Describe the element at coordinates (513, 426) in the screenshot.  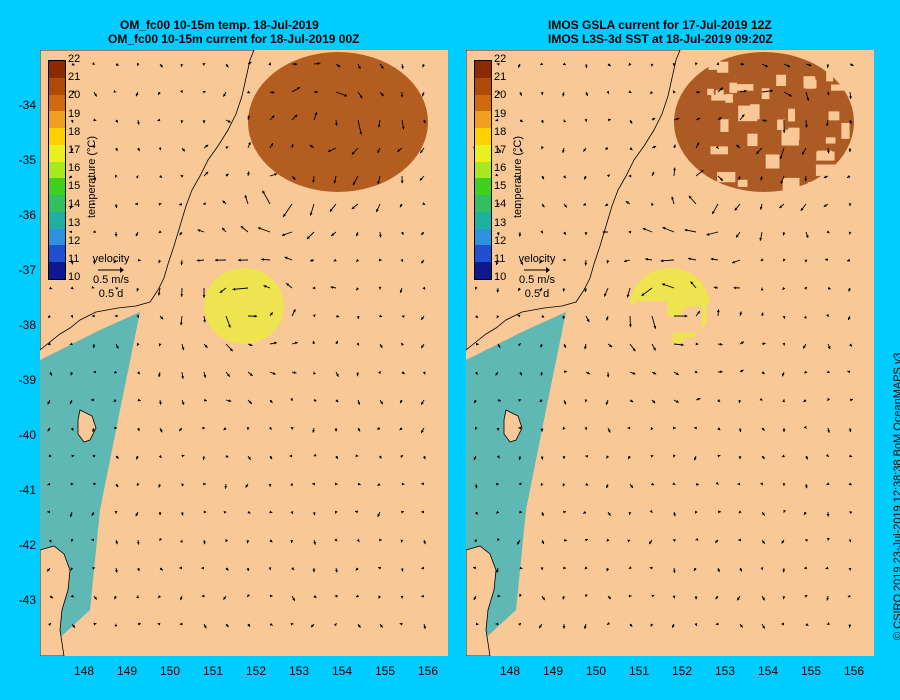
I see `flinders-island` at that location.